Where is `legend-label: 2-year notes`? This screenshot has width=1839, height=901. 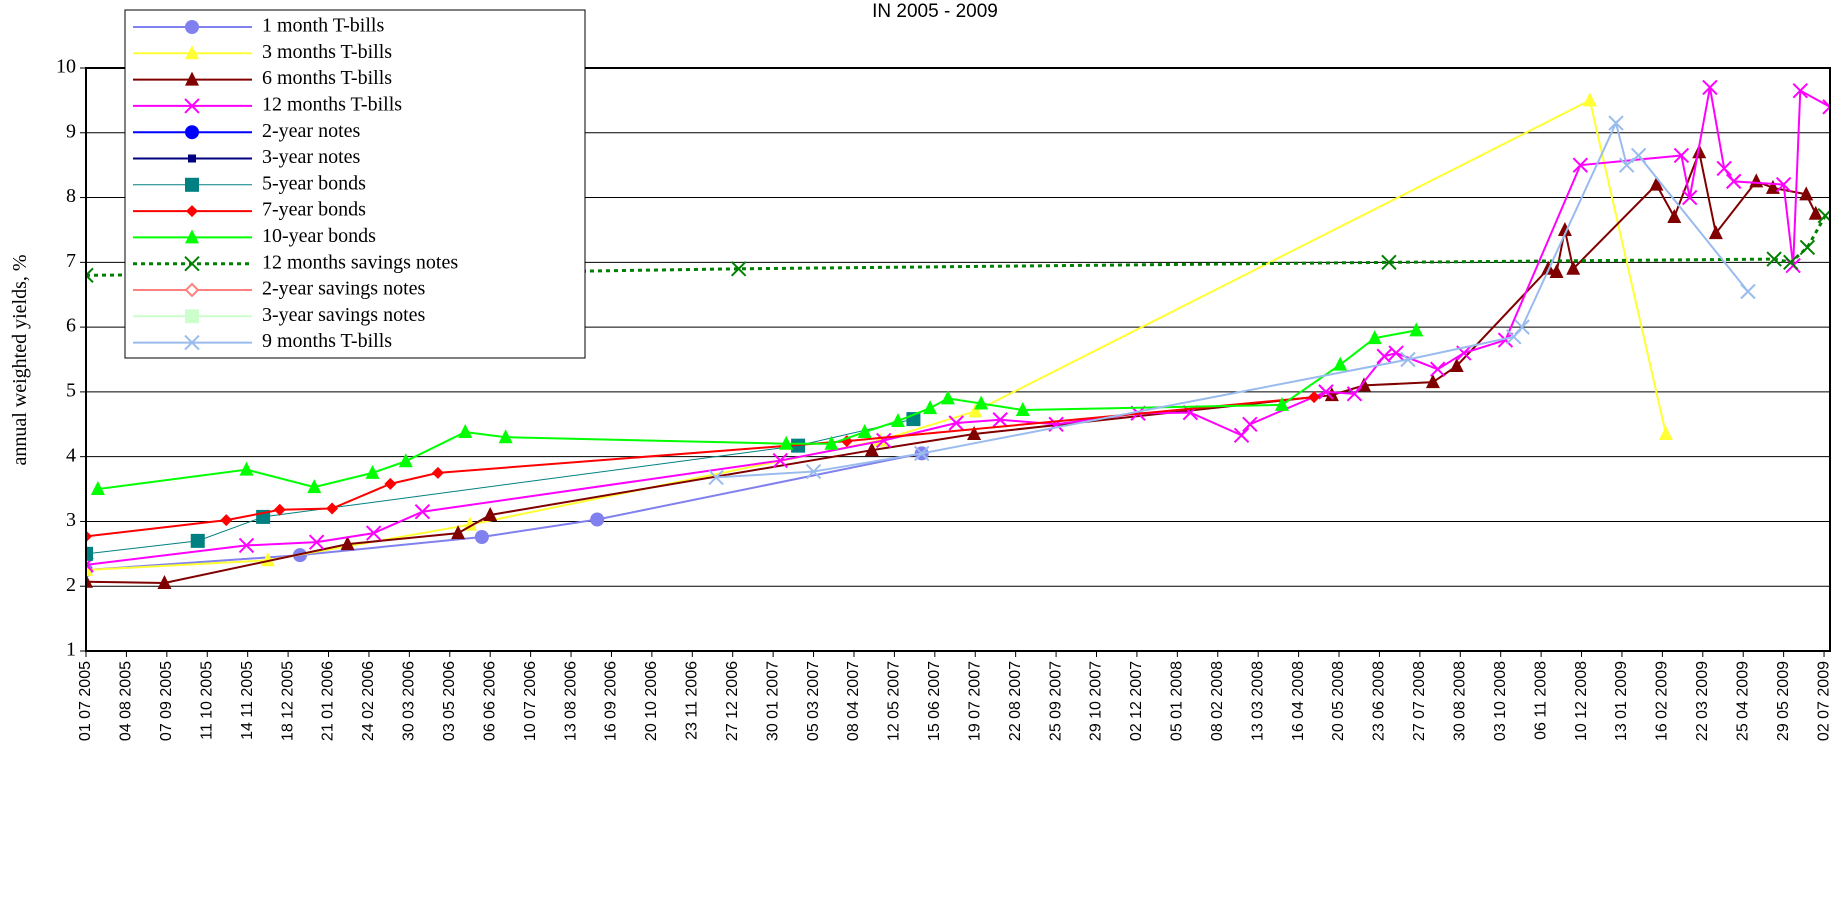
legend-label: 2-year notes is located at coordinates (311, 131).